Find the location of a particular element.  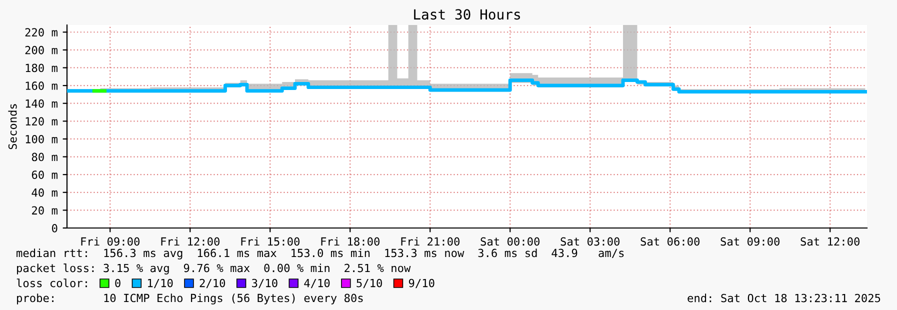

y-tick-label: 160 m is located at coordinates (42, 86).